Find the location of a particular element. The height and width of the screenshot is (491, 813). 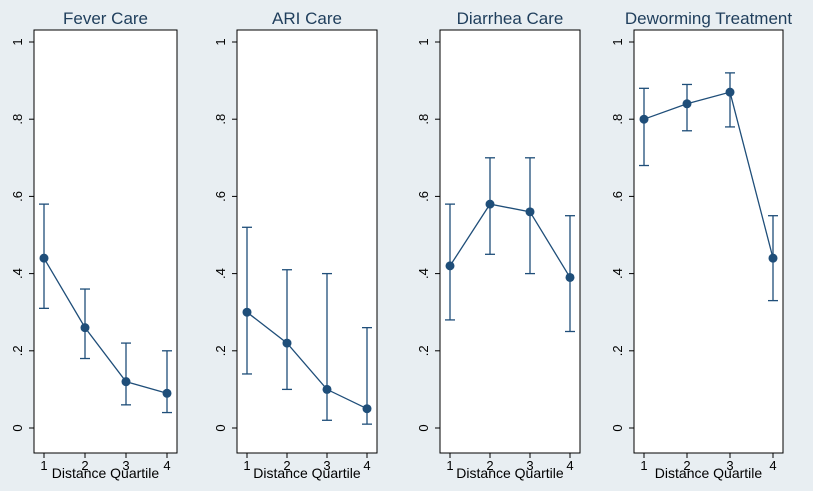

panel-title: Diarrhea Care is located at coordinates (510, 18).